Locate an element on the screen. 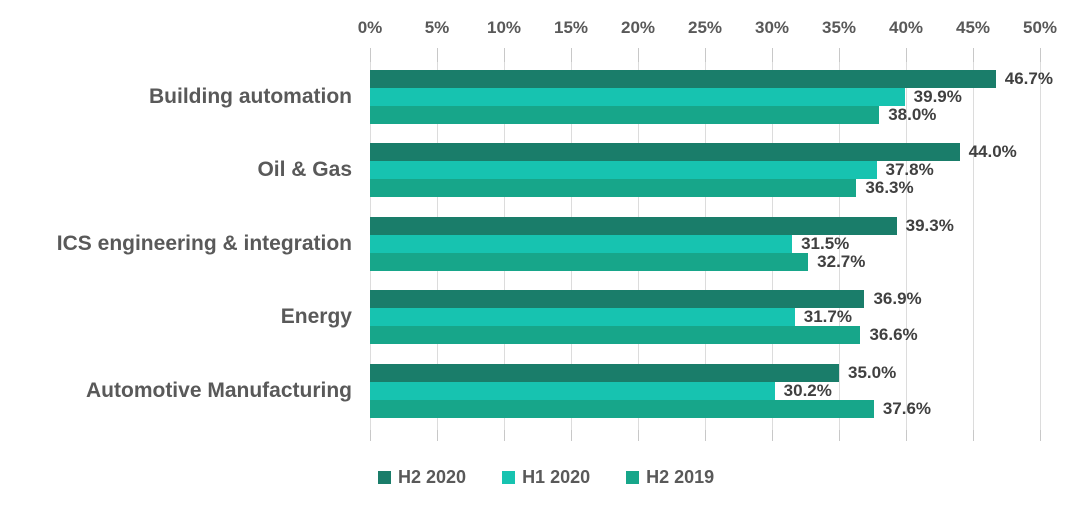 This screenshot has width=1080, height=509. x-axis-tick-label: 10% is located at coordinates (504, 27).